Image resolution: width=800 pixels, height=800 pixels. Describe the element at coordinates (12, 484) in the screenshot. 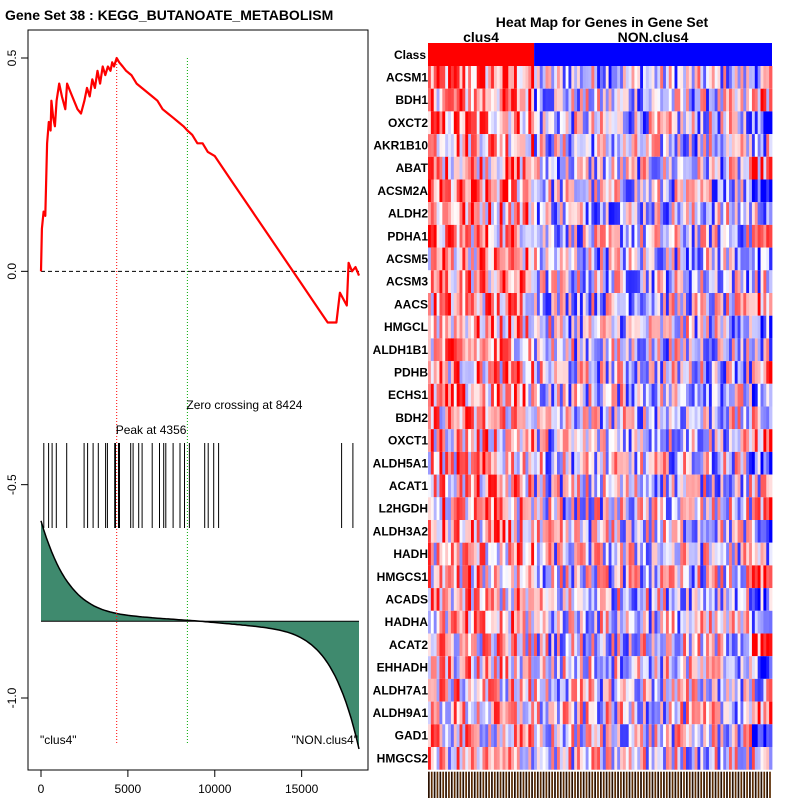

I see `y-tick-label: -0.5` at that location.